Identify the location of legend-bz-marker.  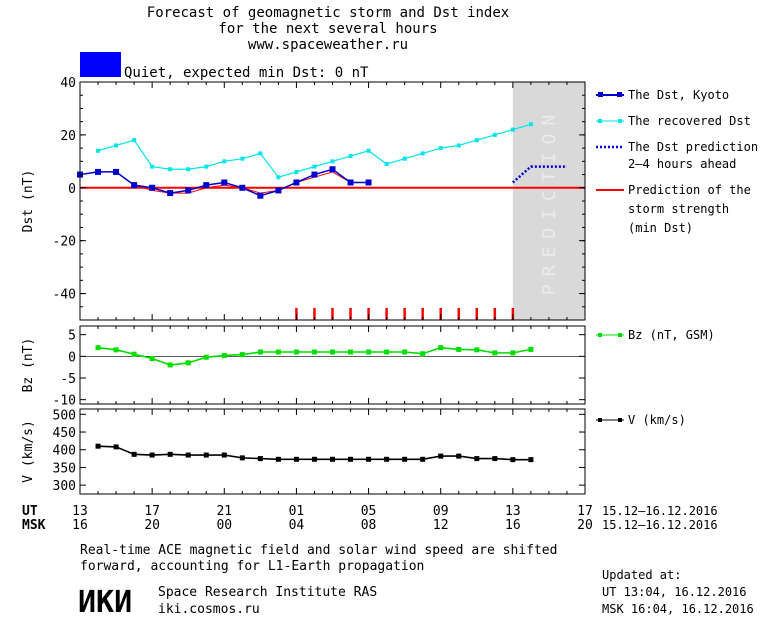
(600, 335).